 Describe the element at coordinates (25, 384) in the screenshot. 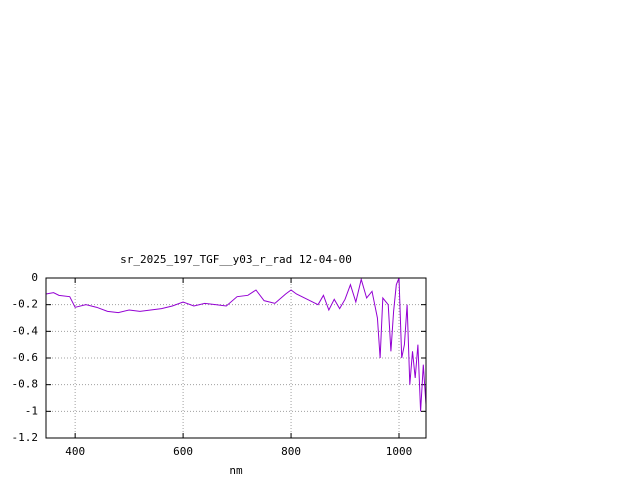

I see `y-tick-label: -0.8` at that location.